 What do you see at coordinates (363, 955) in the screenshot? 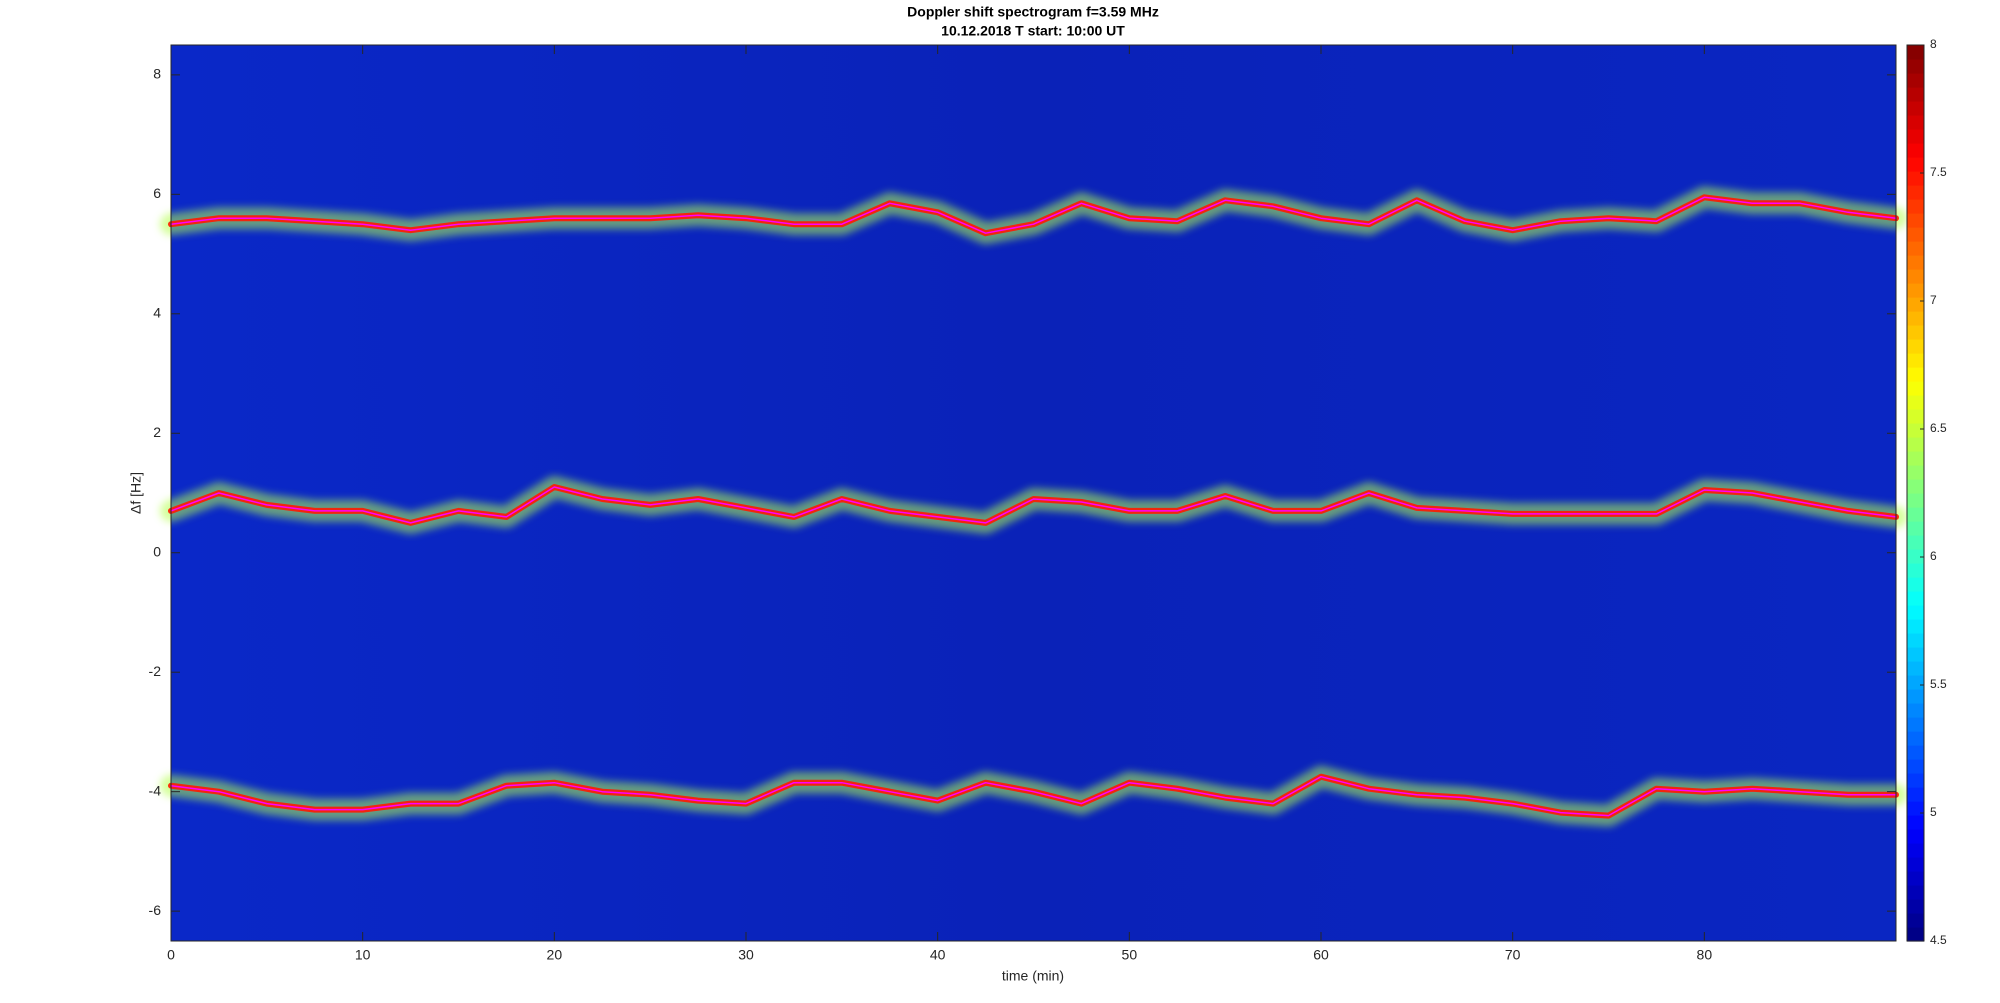
I see `x-tick-label: 10` at bounding box center [363, 955].